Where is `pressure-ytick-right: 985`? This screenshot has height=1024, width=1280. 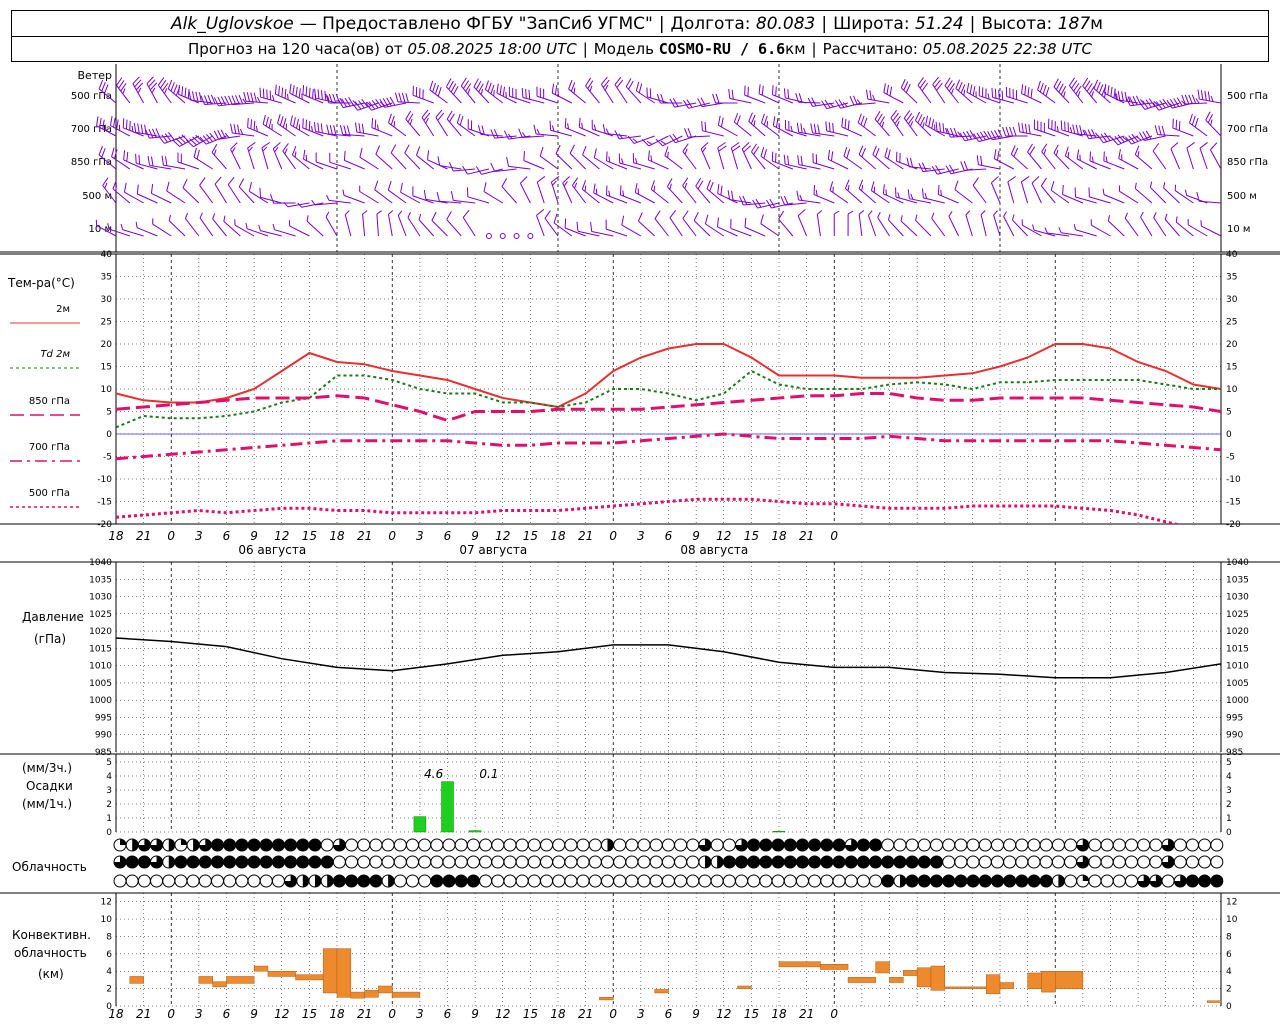
pressure-ytick-right: 985 is located at coordinates (1234, 753).